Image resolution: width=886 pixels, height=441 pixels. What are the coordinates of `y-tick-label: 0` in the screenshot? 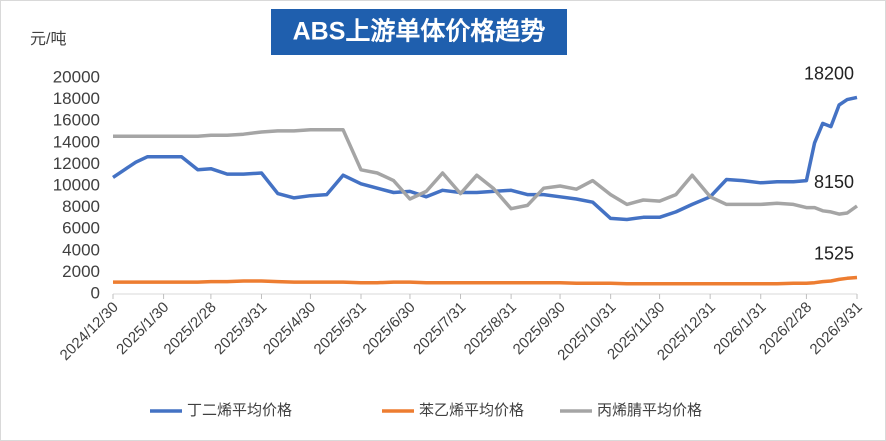 It's located at (95, 292).